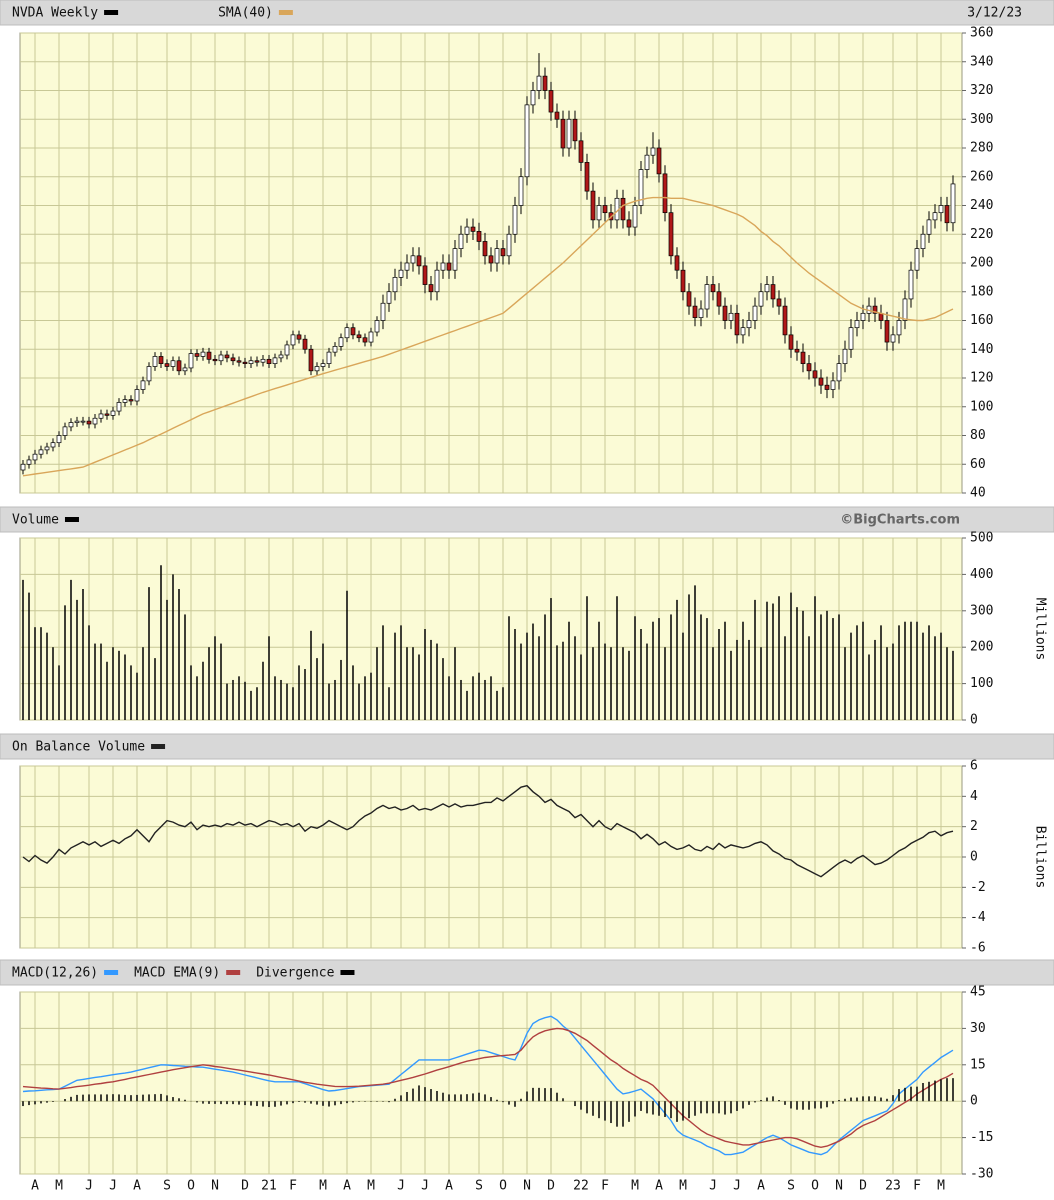 The height and width of the screenshot is (1200, 1054). What do you see at coordinates (269, 1186) in the screenshot?
I see `x-tick-label: 21` at bounding box center [269, 1186].